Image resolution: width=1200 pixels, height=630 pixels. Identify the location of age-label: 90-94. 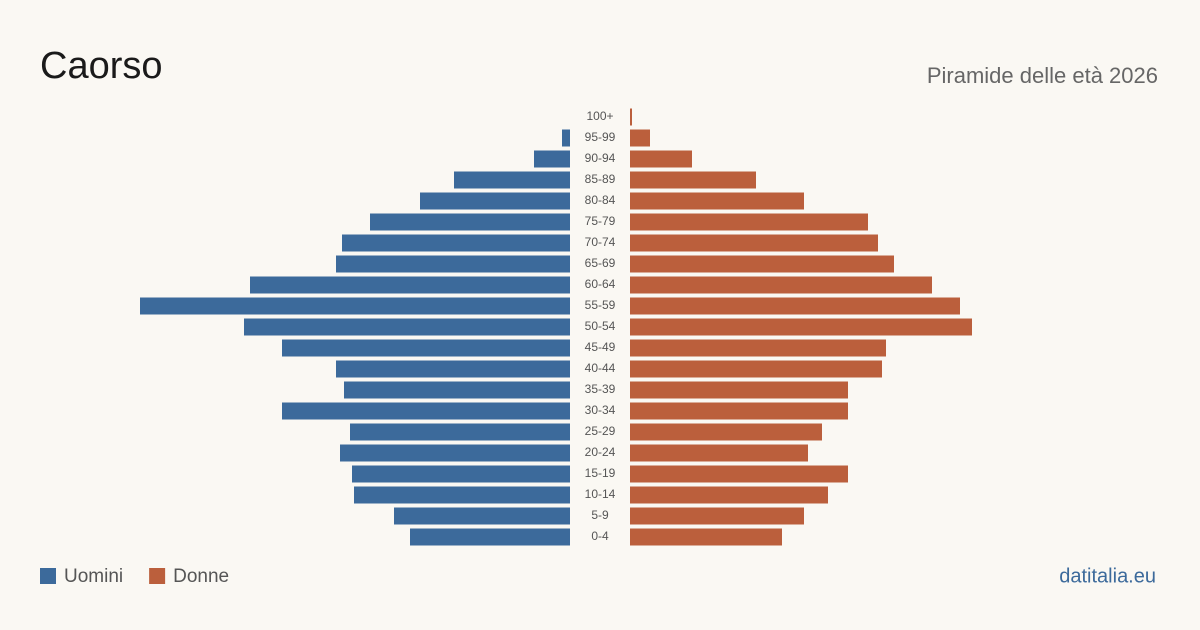
(600, 158).